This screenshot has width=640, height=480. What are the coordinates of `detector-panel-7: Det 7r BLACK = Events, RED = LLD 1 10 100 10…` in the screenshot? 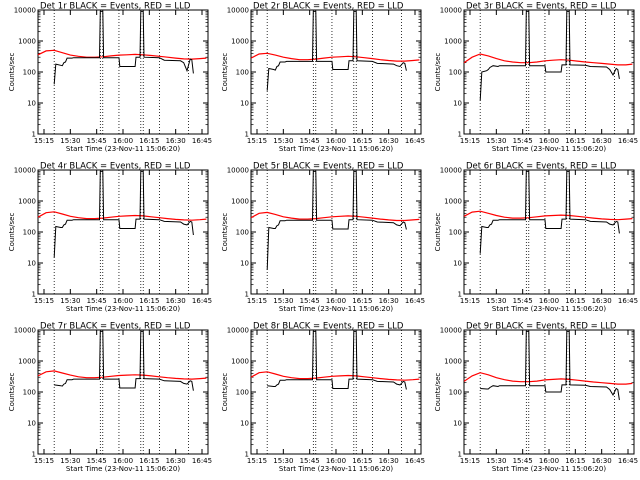 It's located at (110, 398).